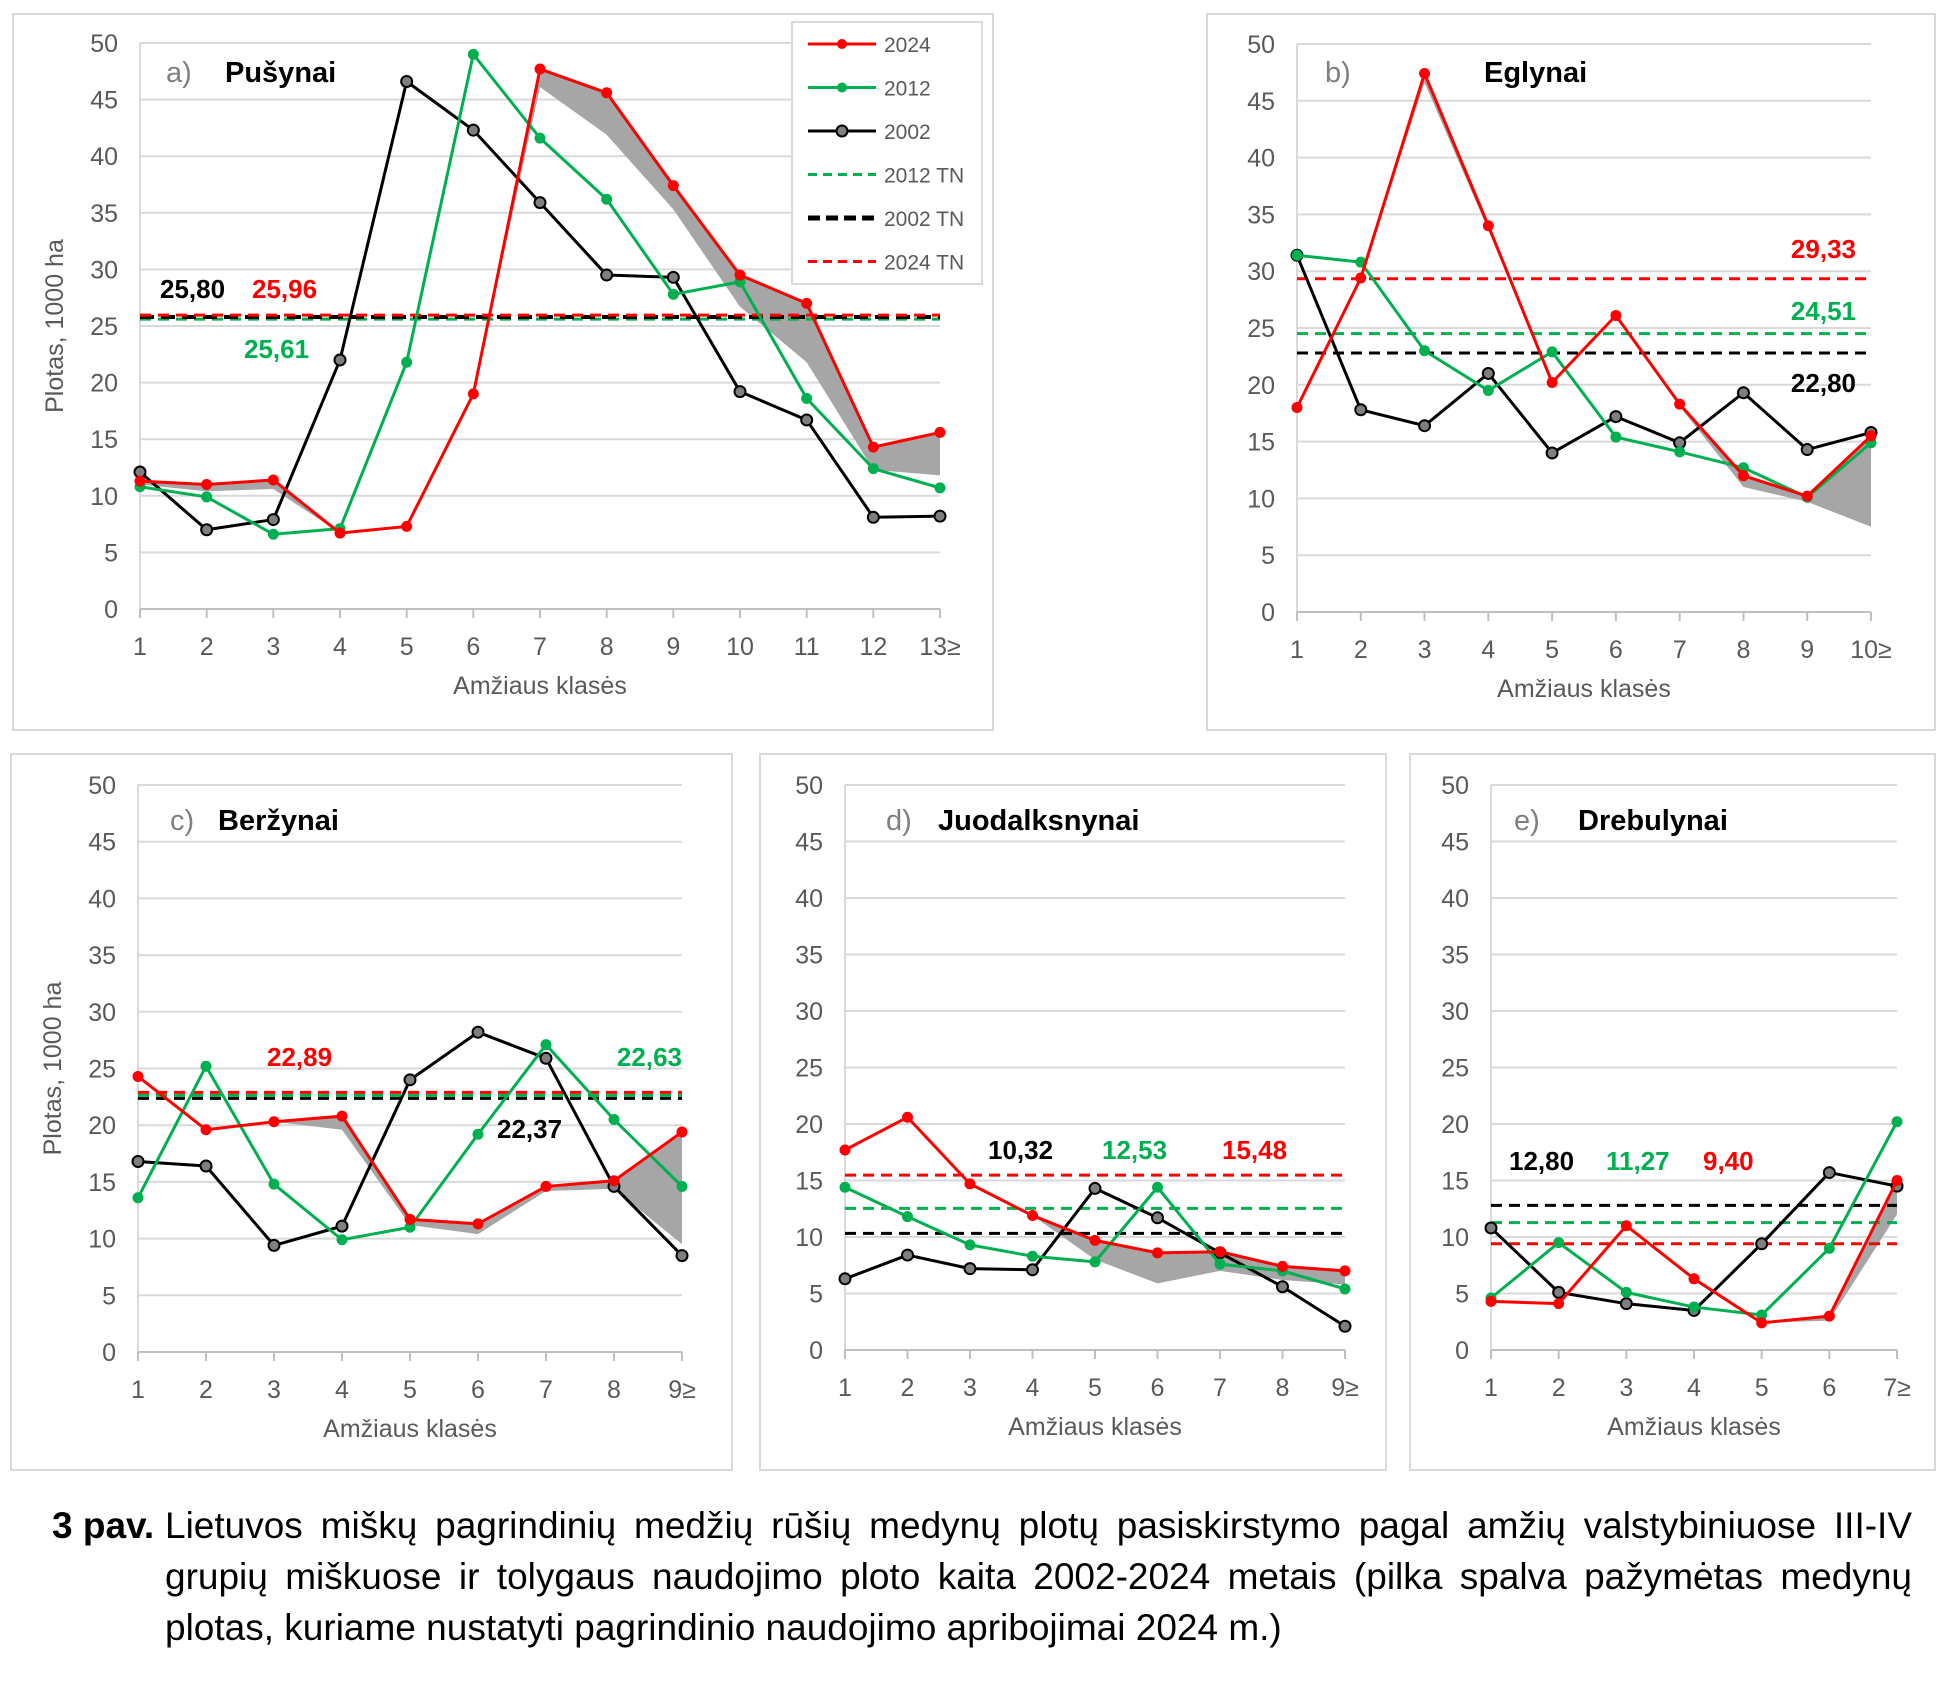 Image resolution: width=1952 pixels, height=1681 pixels. What do you see at coordinates (1807, 650) in the screenshot?
I see `x-tick-label: 9` at bounding box center [1807, 650].